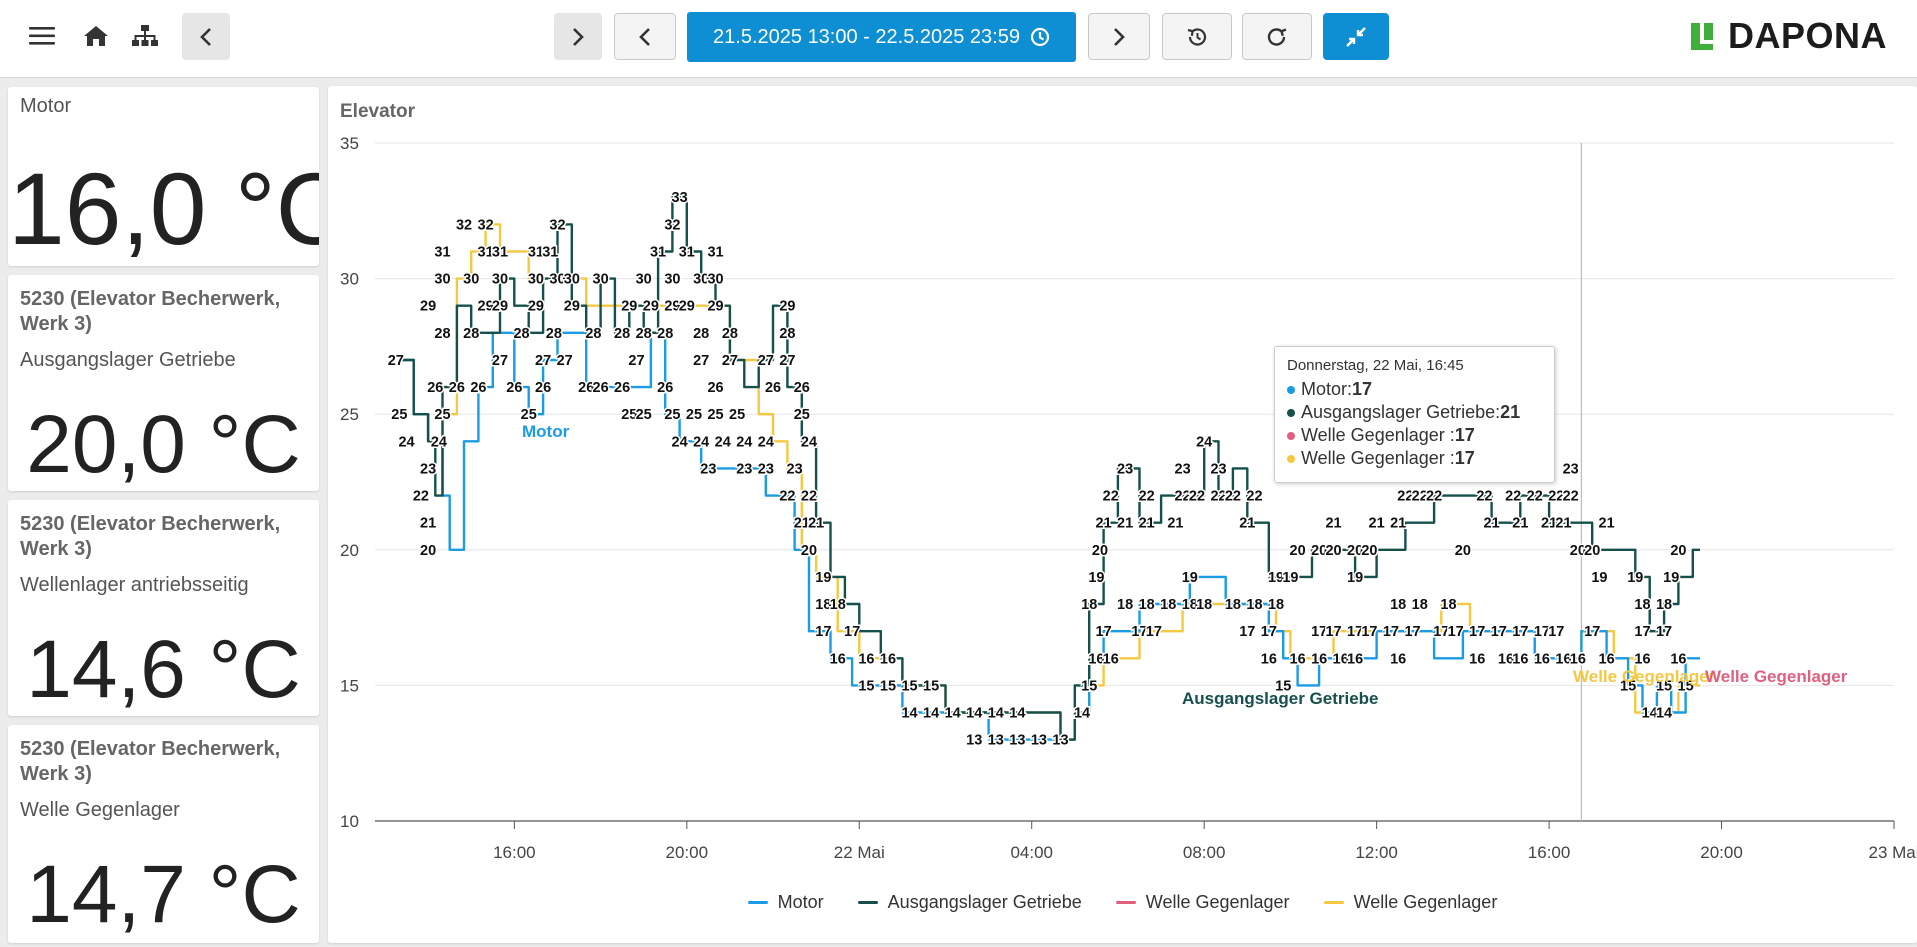  What do you see at coordinates (645, 36) in the screenshot?
I see `previous-range-button` at bounding box center [645, 36].